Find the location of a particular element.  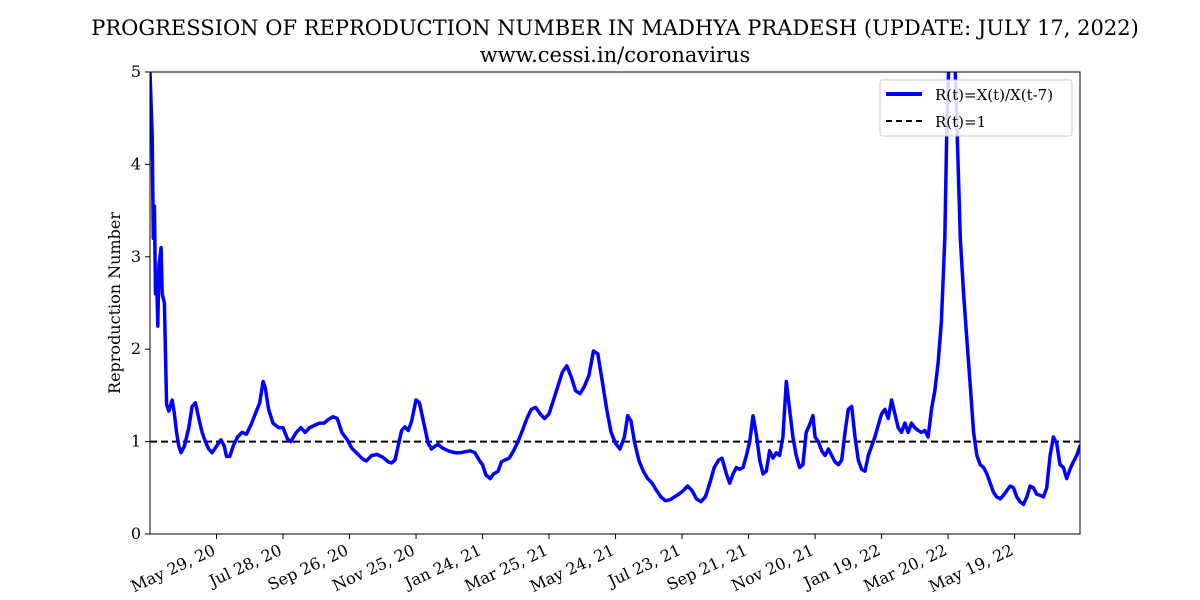

y-tick-label: 1 is located at coordinates (136, 441).